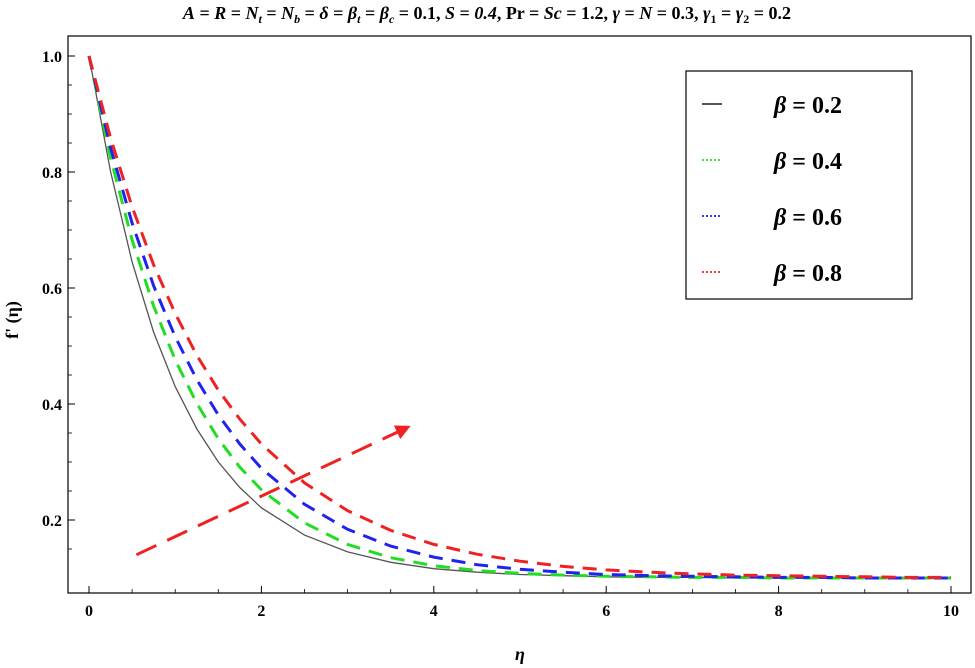 The height and width of the screenshot is (668, 975). I want to click on x-tick-label: 0, so click(89, 611).